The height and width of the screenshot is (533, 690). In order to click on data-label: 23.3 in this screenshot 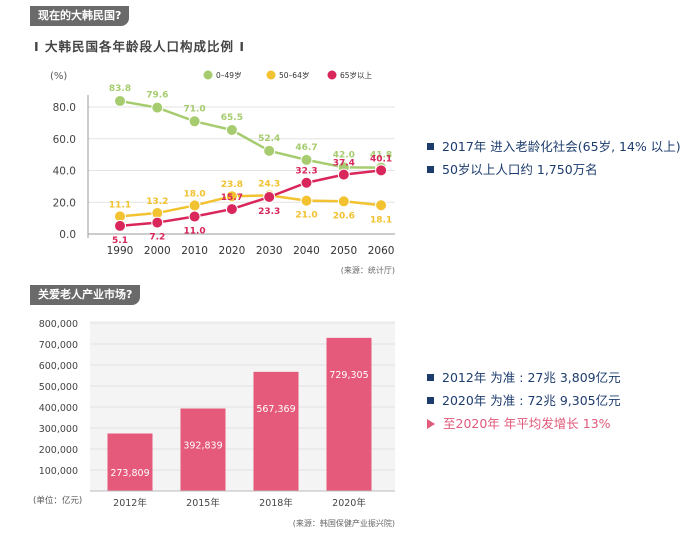, I will do `click(269, 212)`.